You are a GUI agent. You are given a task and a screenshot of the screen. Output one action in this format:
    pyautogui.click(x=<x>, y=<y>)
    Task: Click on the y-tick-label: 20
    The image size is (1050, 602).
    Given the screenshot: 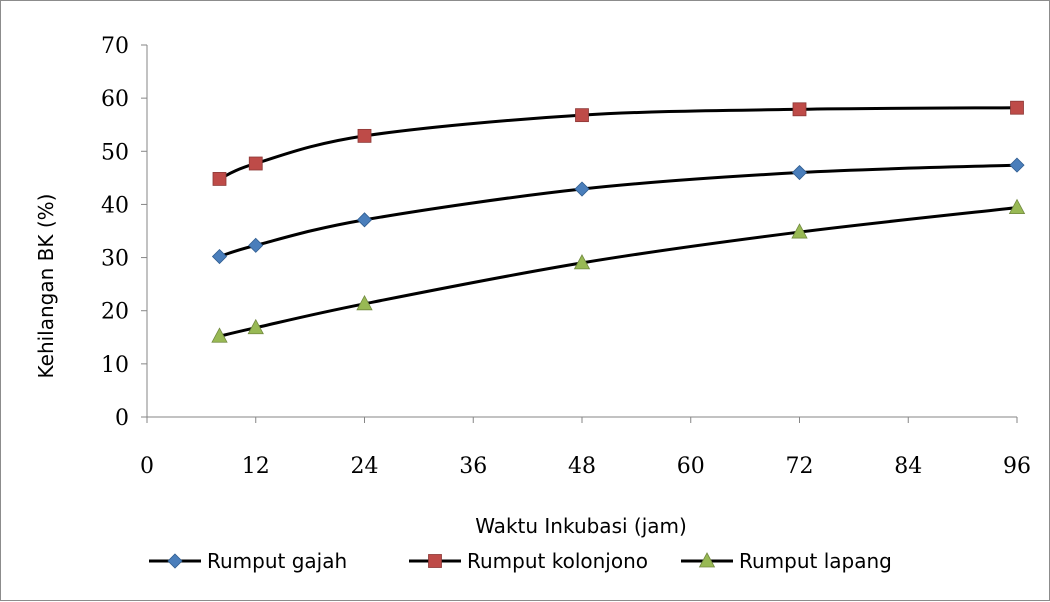 What is the action you would take?
    pyautogui.click(x=115, y=312)
    